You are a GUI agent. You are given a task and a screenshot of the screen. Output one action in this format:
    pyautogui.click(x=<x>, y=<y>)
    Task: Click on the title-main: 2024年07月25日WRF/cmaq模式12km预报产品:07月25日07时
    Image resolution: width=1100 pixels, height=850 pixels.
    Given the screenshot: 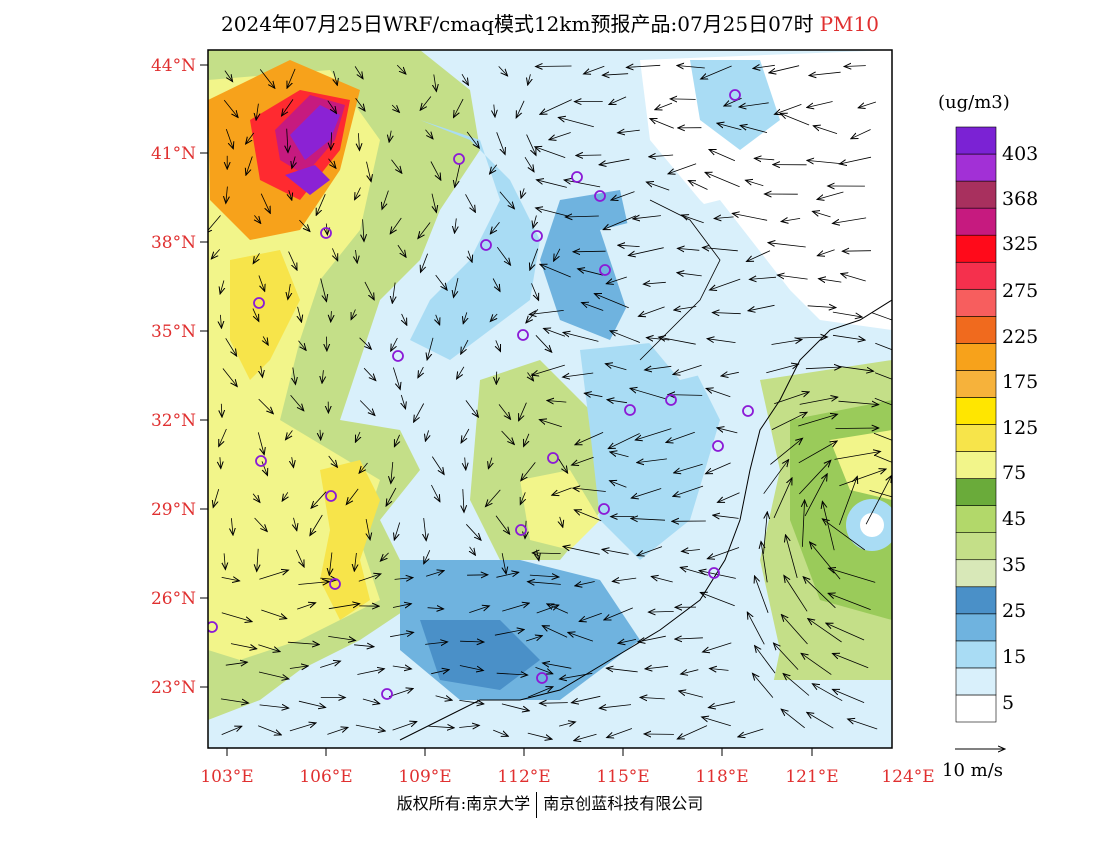 What is the action you would take?
    pyautogui.click(x=517, y=24)
    